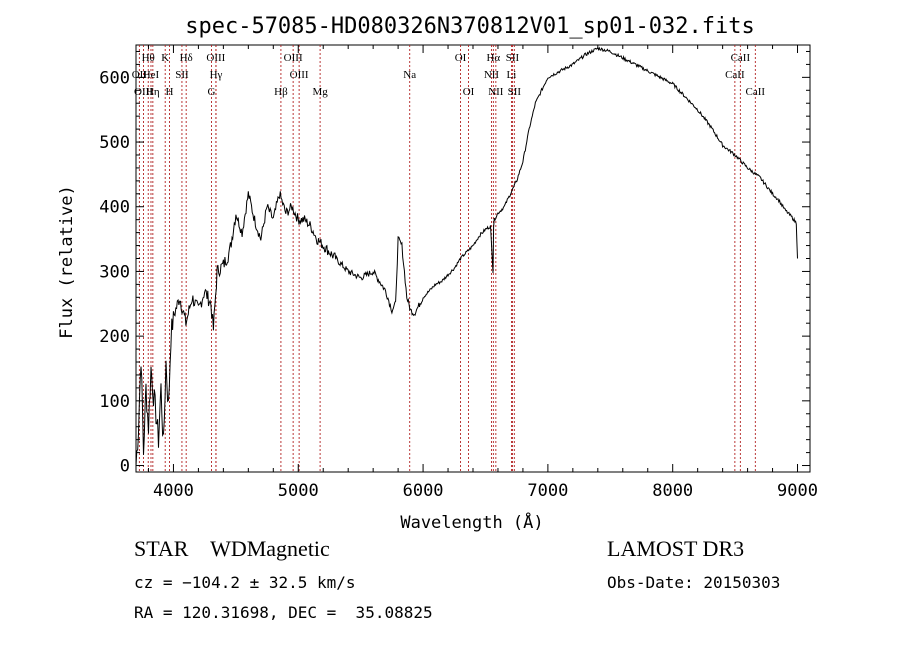 The width and height of the screenshot is (900, 649). What do you see at coordinates (672, 491) in the screenshot?
I see `x-tick-label: 8000` at bounding box center [672, 491].